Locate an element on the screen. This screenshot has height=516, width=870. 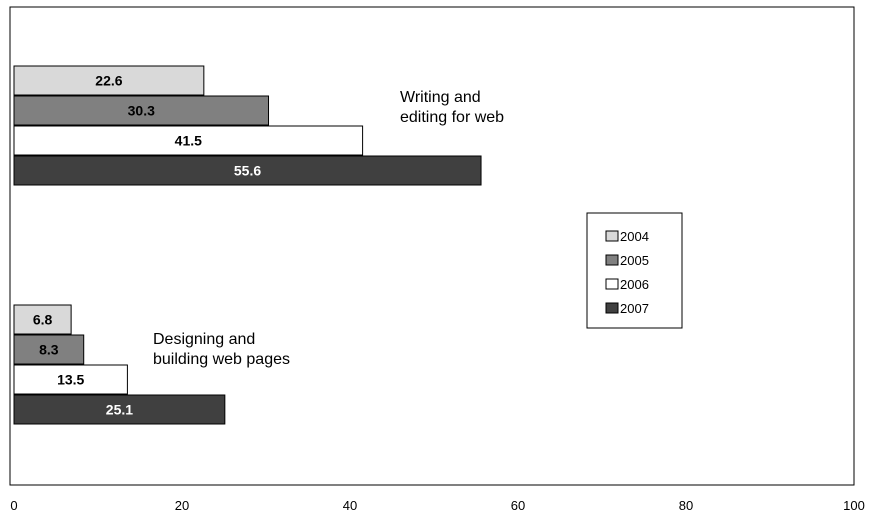
x-axis-ticks-group: 0 20 40 60 80 100 is located at coordinates (437, 505).